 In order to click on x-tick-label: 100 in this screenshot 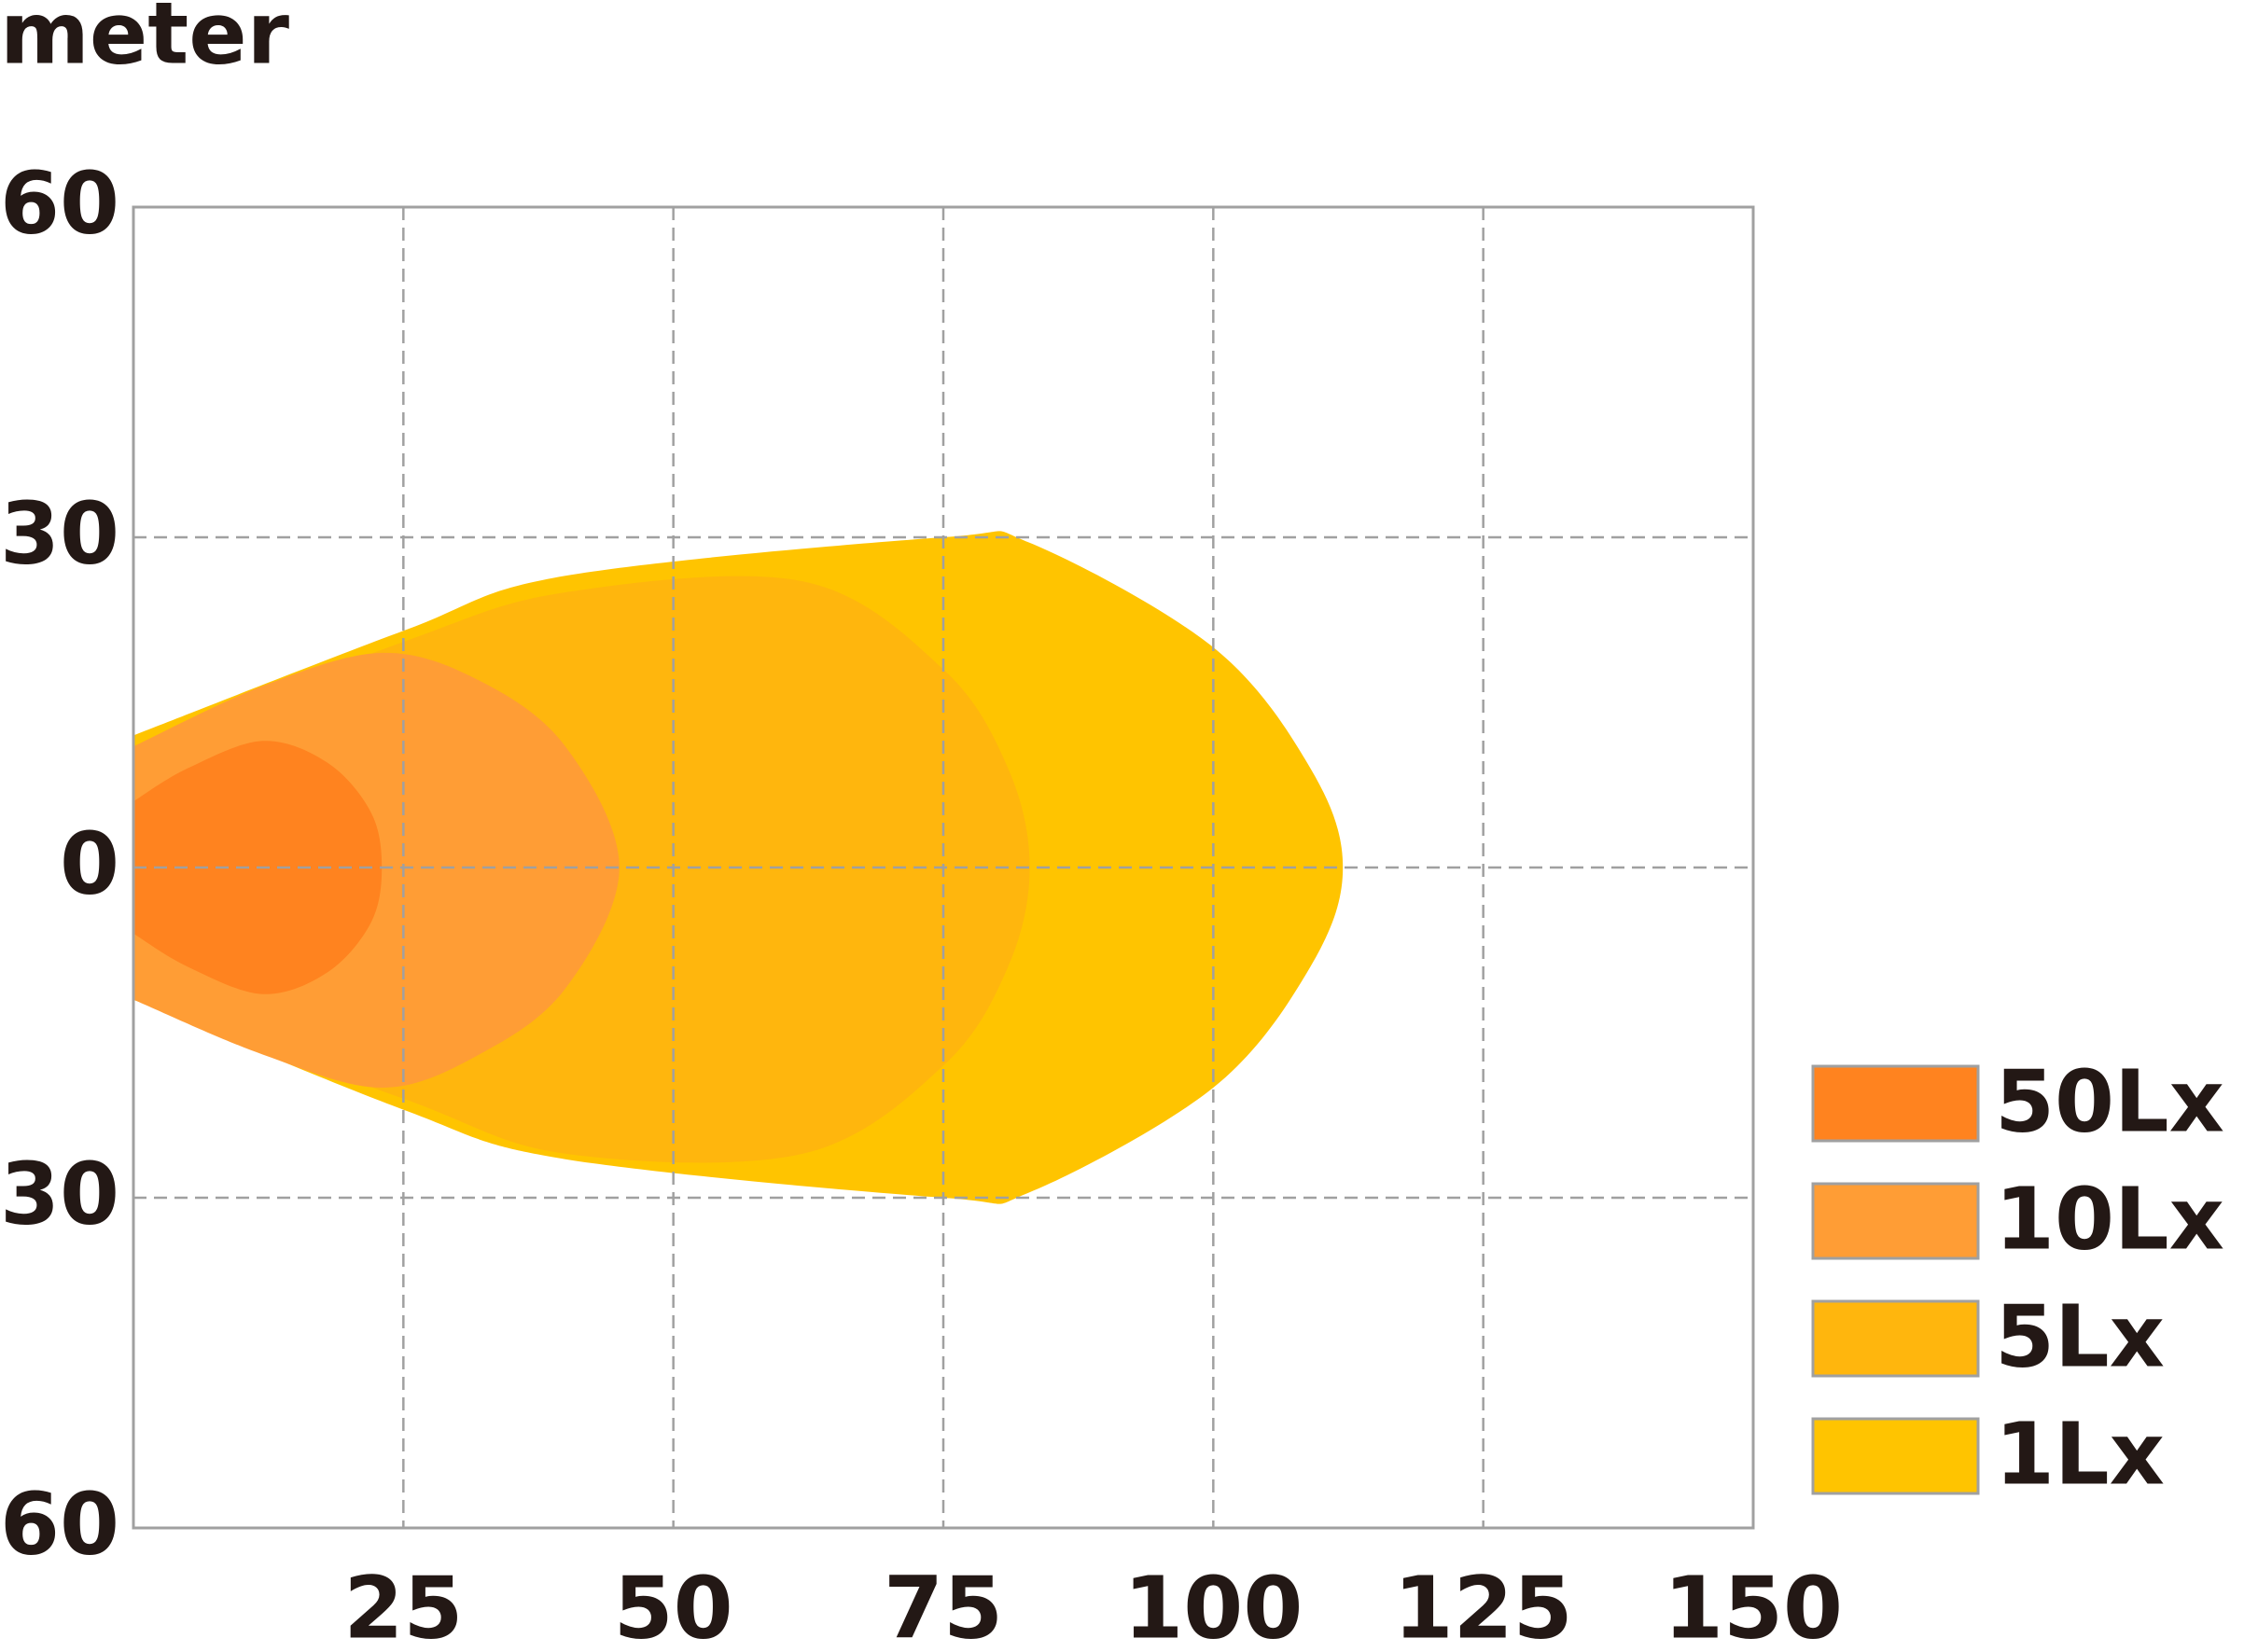, I will do `click(1213, 1605)`.